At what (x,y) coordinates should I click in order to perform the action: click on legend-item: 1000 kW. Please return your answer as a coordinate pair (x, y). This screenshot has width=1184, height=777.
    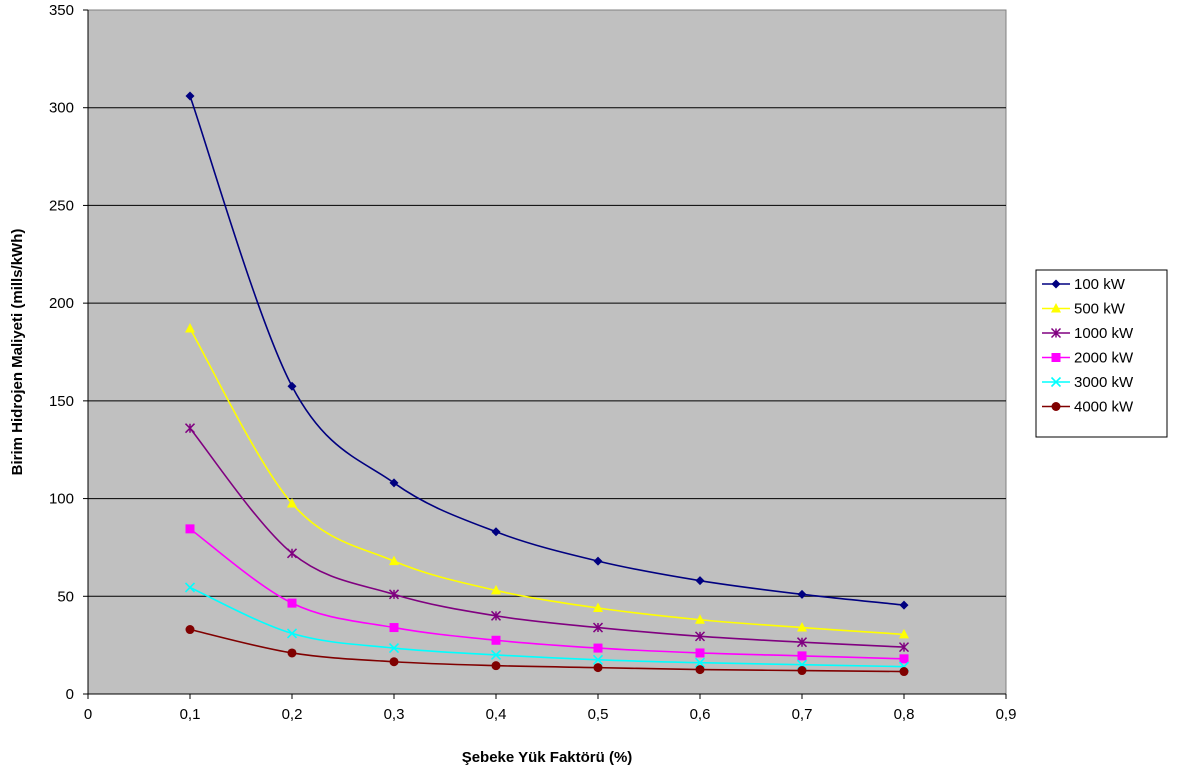
    Looking at the image, I should click on (1088, 333).